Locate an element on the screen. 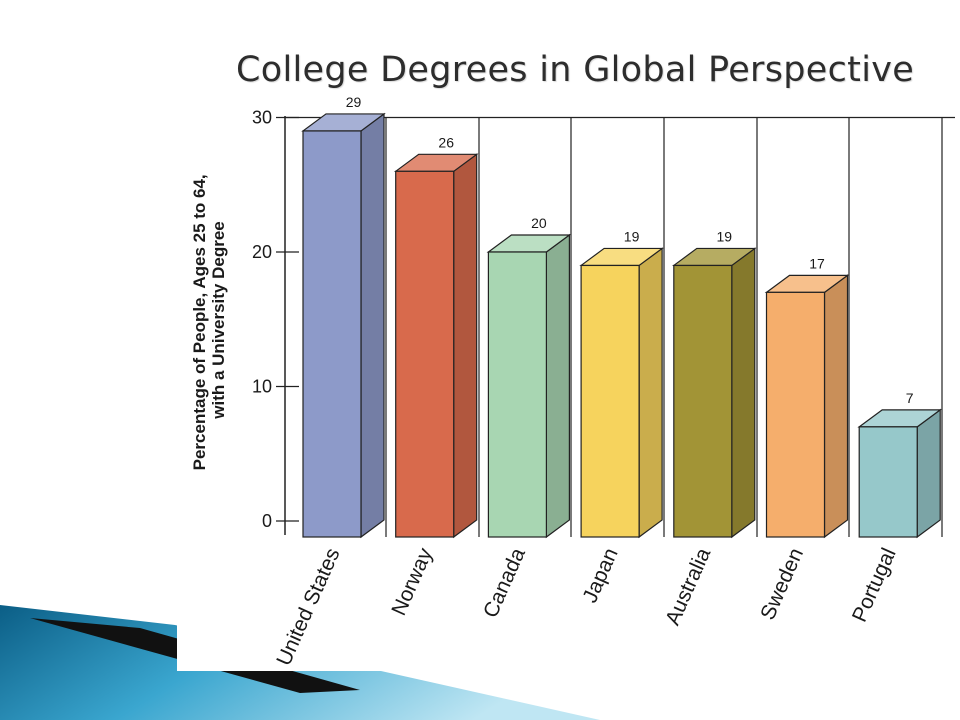  y-tick-label: 20 is located at coordinates (262, 252).